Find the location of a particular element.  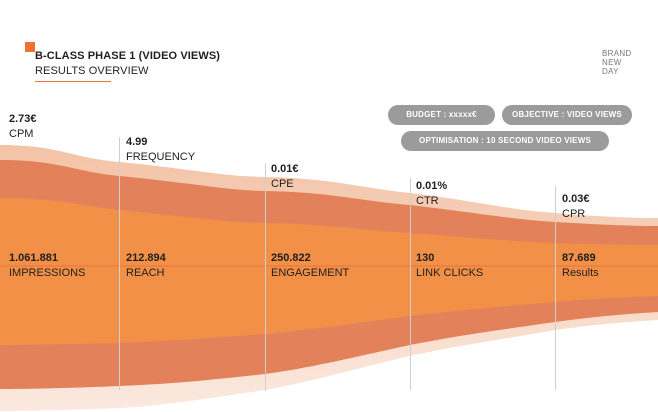

metric-label: CTR is located at coordinates (427, 201).